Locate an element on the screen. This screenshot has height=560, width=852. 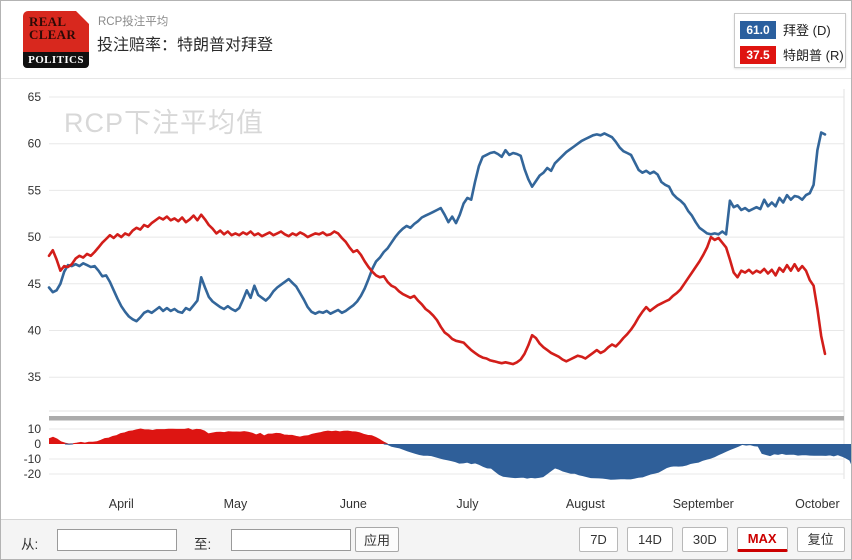
x-month-label: October is located at coordinates (817, 504).